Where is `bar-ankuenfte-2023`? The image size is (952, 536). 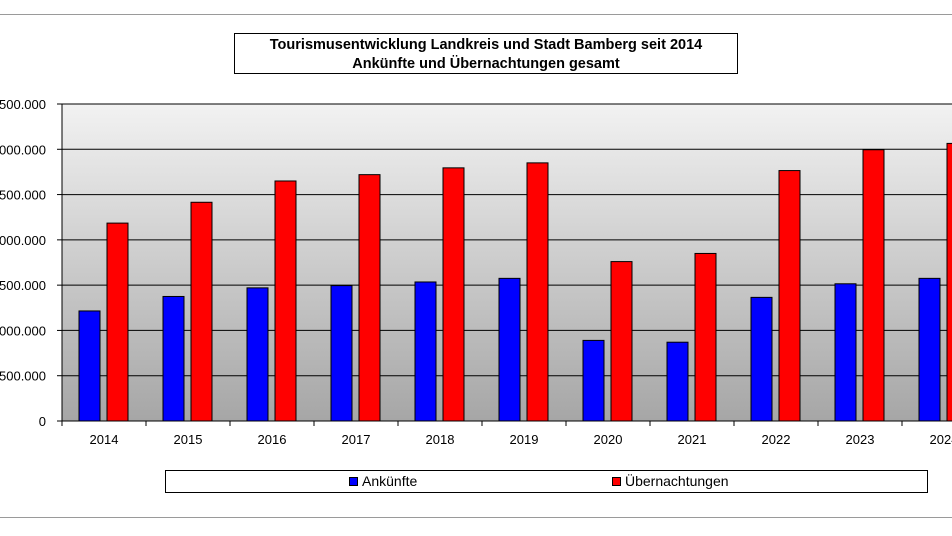
bar-ankuenfte-2023 is located at coordinates (845, 352).